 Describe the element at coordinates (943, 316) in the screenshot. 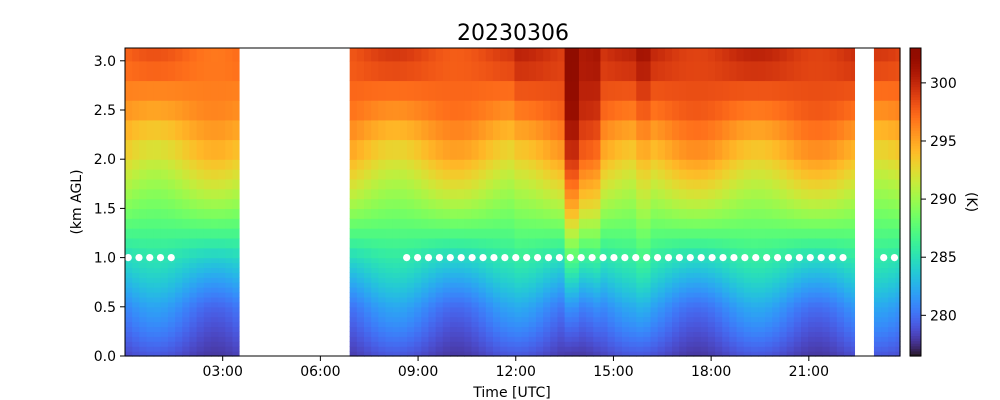

I see `colorbar-tick-label: 280` at that location.